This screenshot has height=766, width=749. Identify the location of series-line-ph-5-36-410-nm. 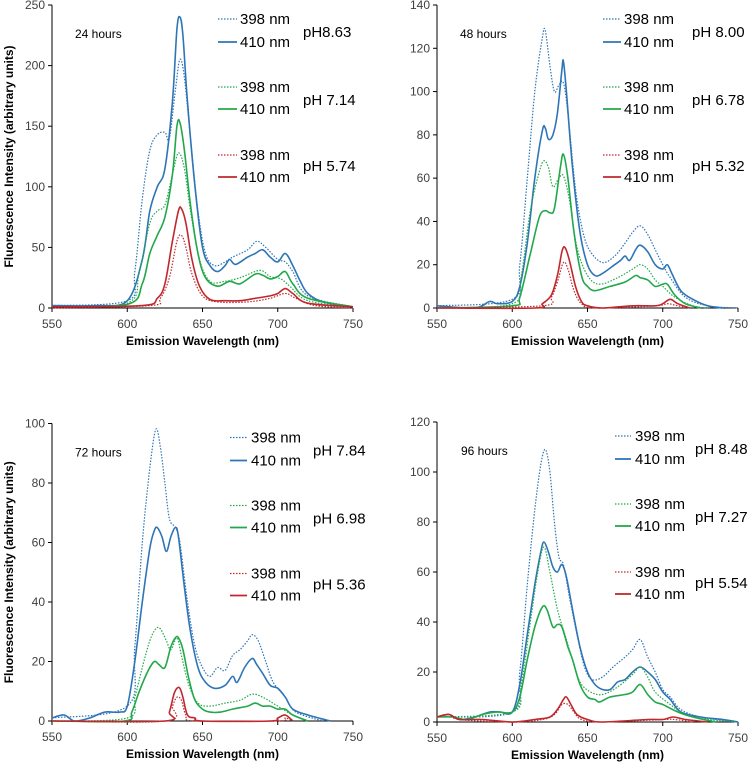
(172, 704).